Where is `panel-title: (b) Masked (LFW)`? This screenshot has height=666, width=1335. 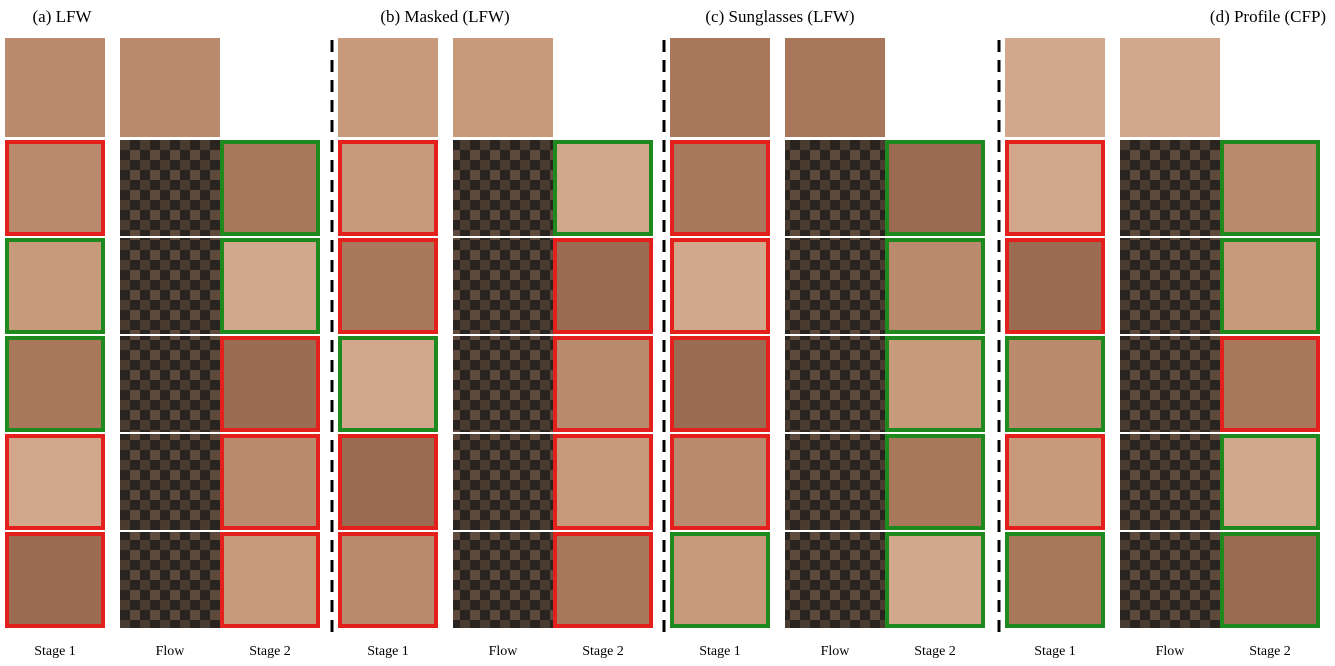 panel-title: (b) Masked (LFW) is located at coordinates (444, 16).